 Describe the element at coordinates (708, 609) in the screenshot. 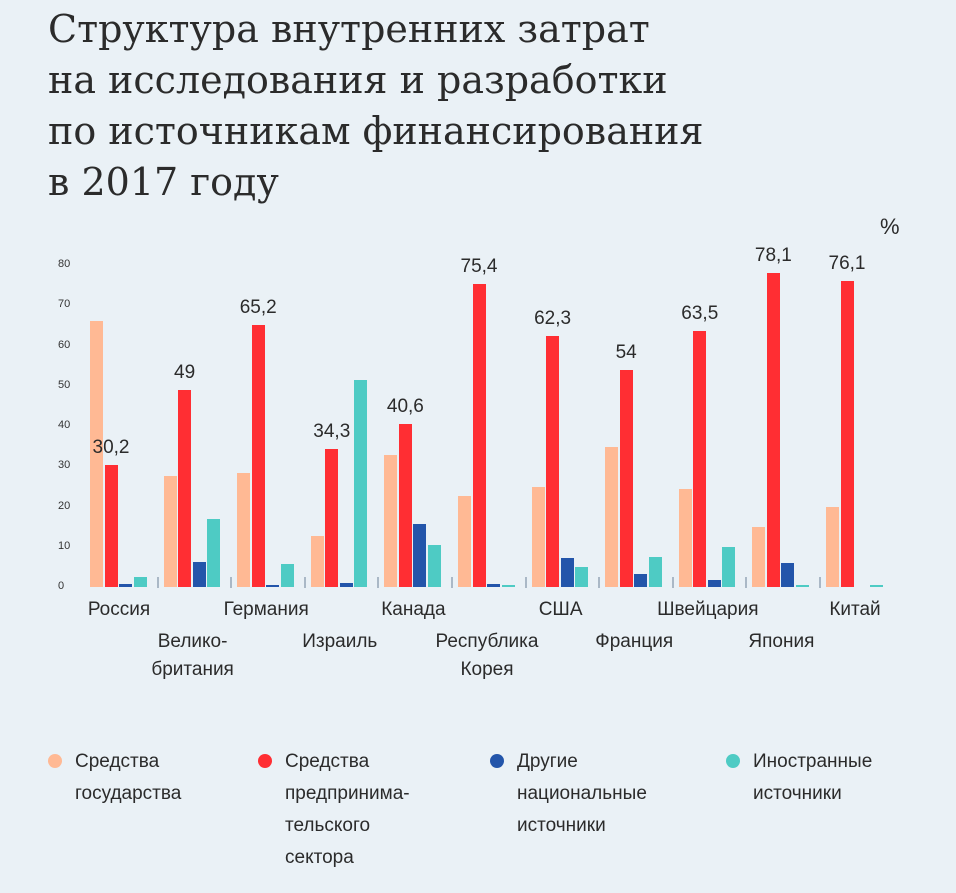

I see `category-label: Швейцария` at that location.